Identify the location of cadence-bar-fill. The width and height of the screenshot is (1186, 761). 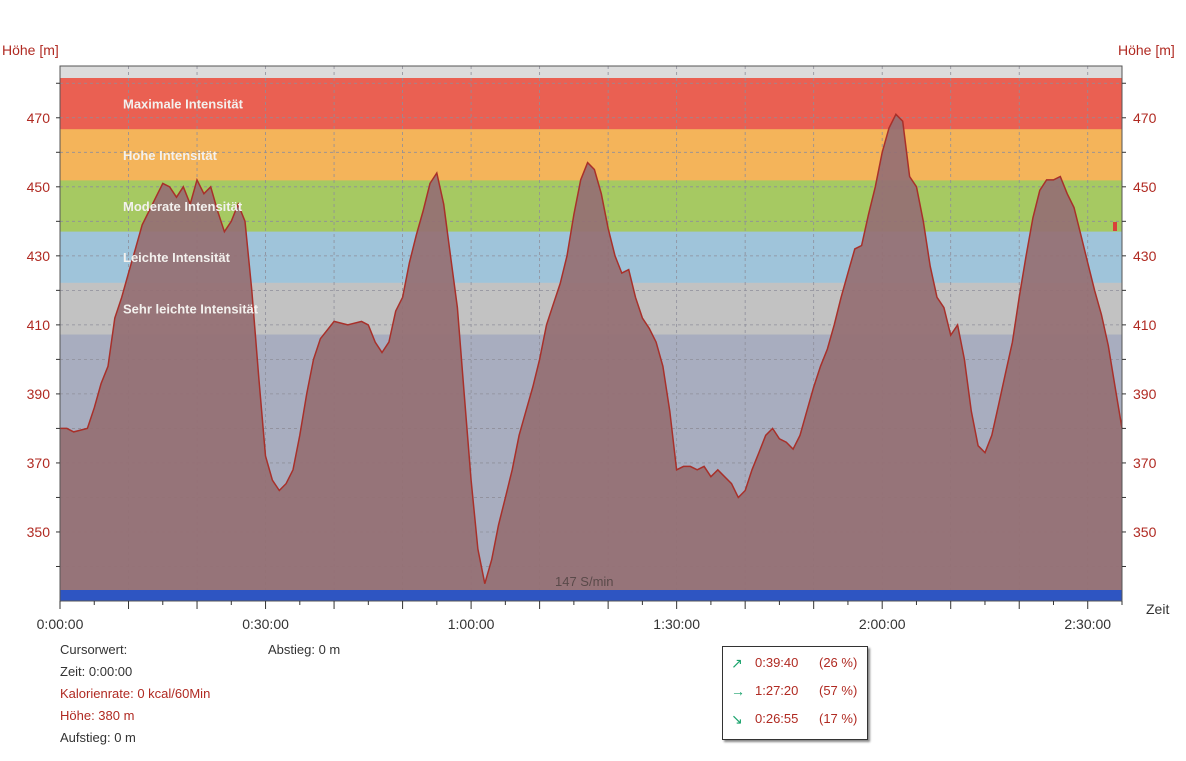
(591, 595).